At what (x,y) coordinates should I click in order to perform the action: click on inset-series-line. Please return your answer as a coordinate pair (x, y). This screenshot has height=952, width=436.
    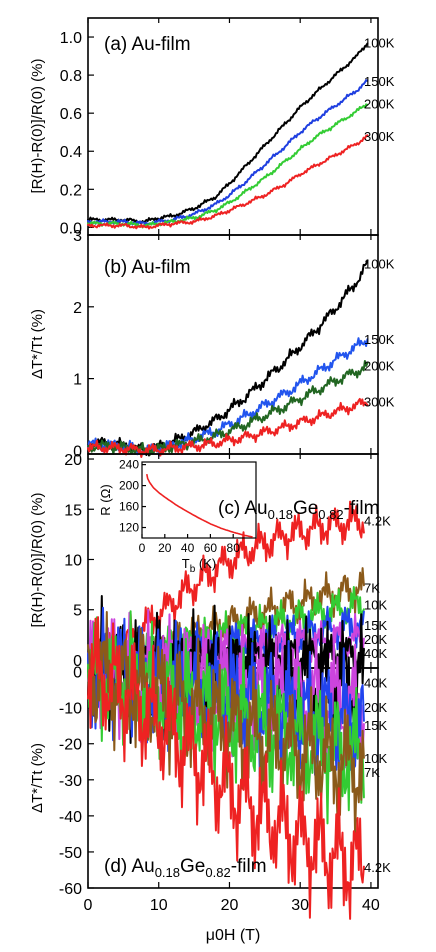
    Looking at the image, I should click on (199, 505).